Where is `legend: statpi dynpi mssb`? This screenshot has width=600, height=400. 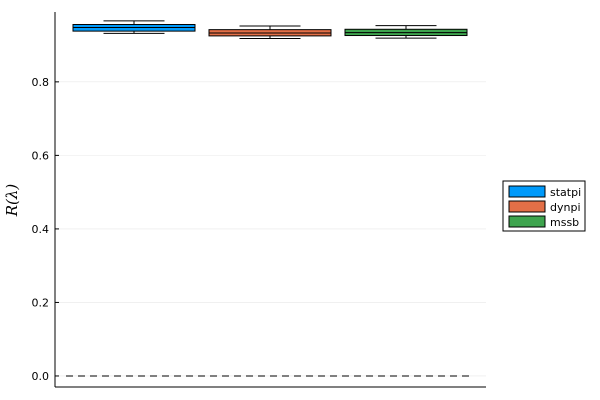
legend: statpi dynpi mssb is located at coordinates (544, 206).